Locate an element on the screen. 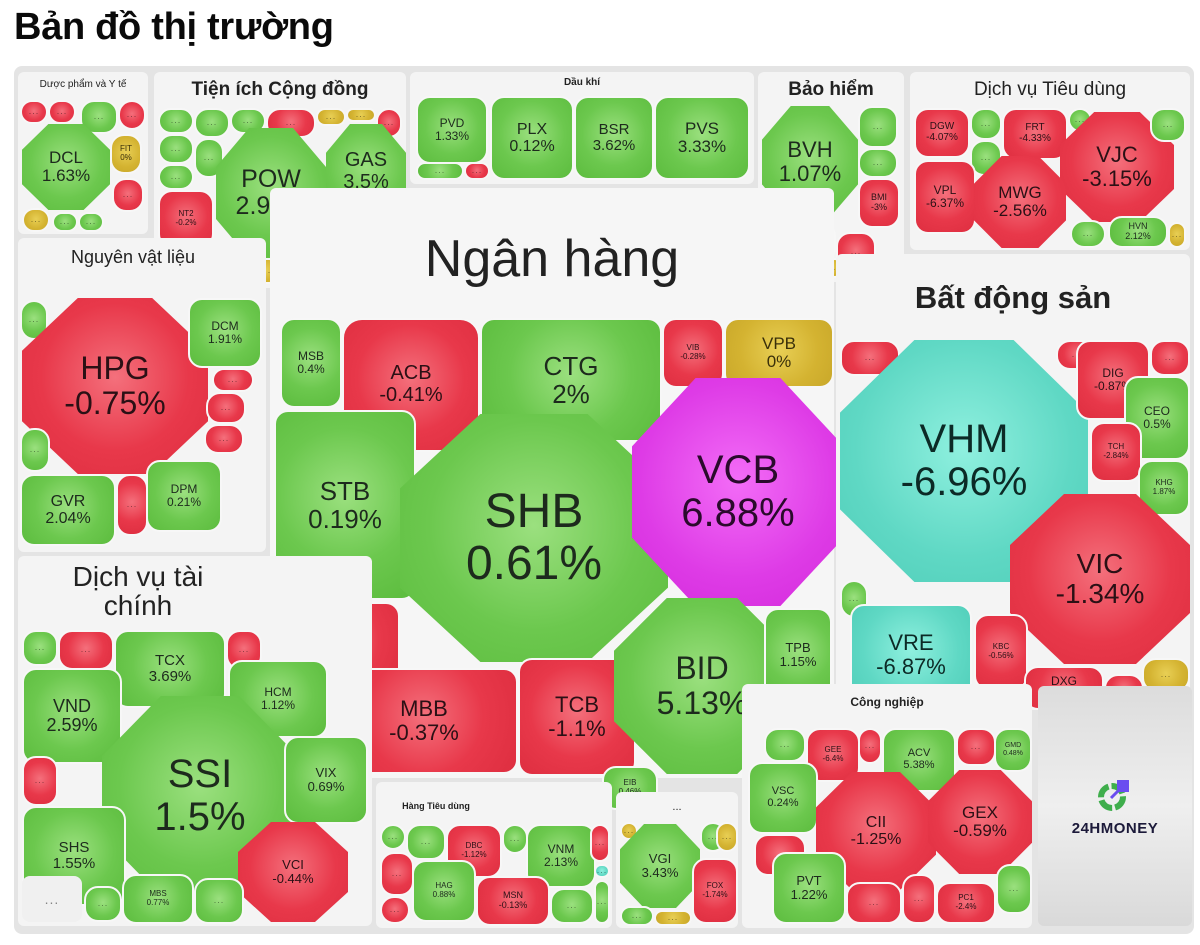  stock-tile-BMI: BMI -3% is located at coordinates (879, 203).